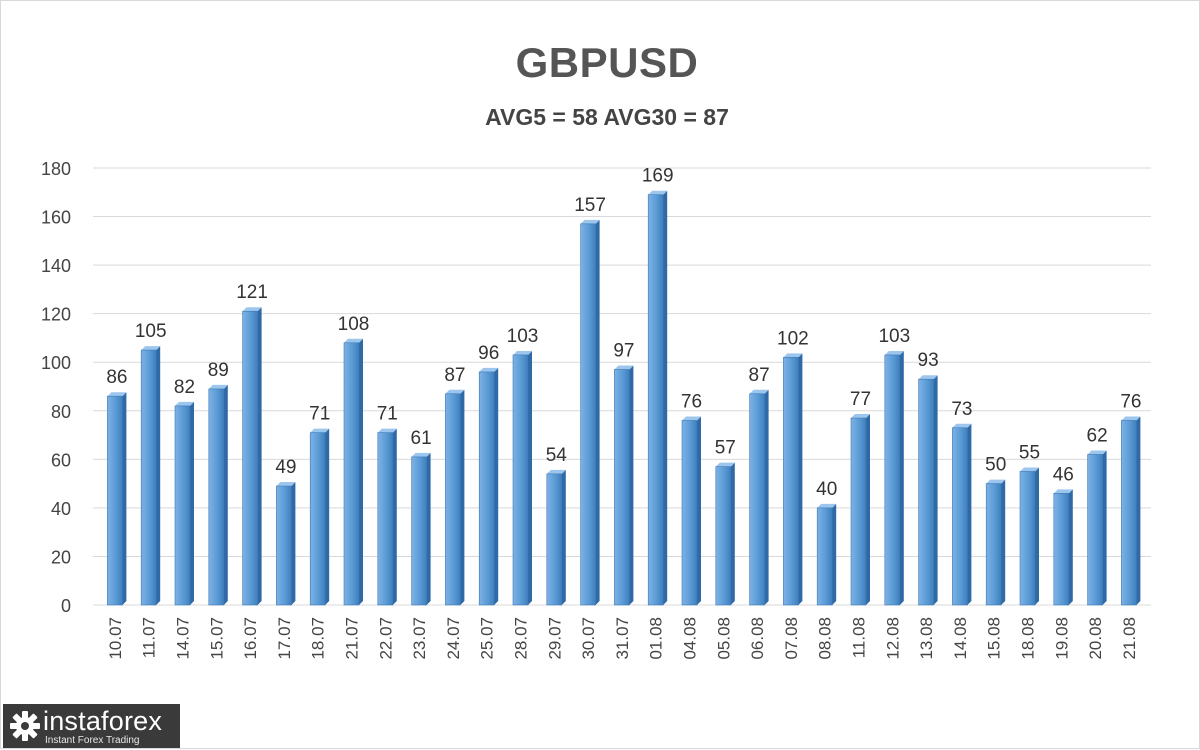  What do you see at coordinates (61, 412) in the screenshot?
I see `y-tick-label: 80` at bounding box center [61, 412].